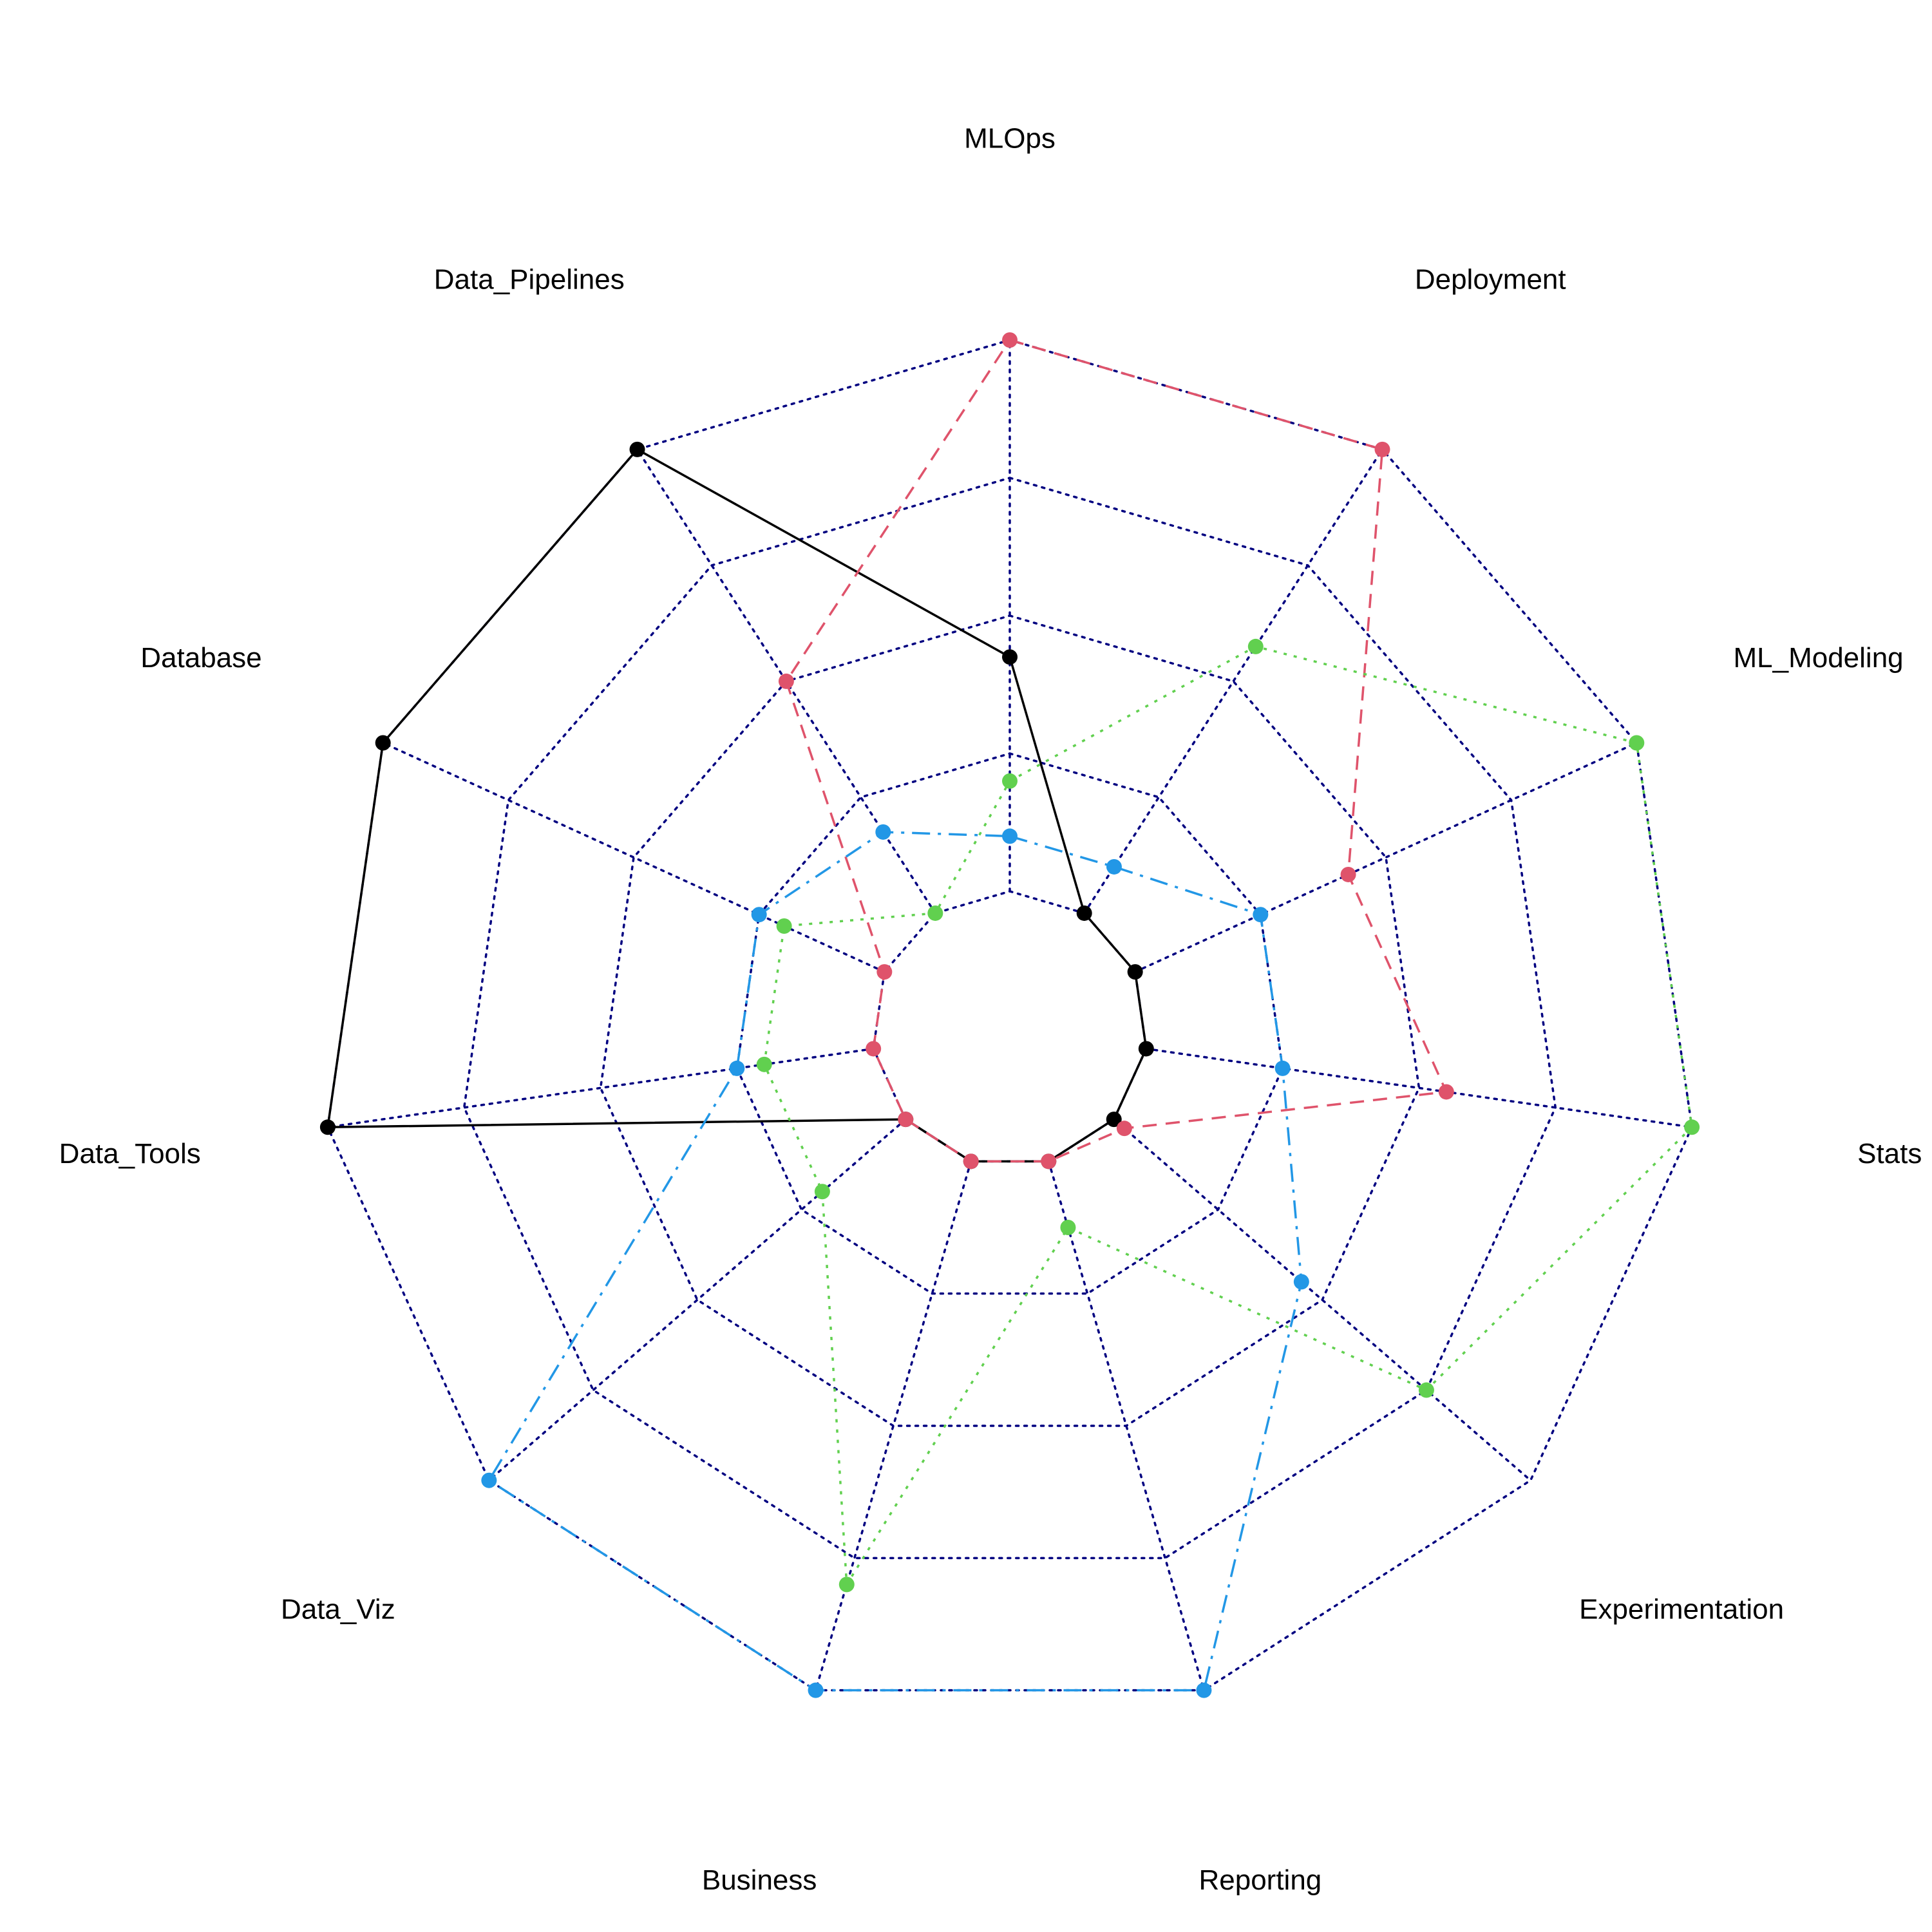 The width and height of the screenshot is (1932, 1932). I want to click on series-3-point-experimentation, so click(1301, 1282).